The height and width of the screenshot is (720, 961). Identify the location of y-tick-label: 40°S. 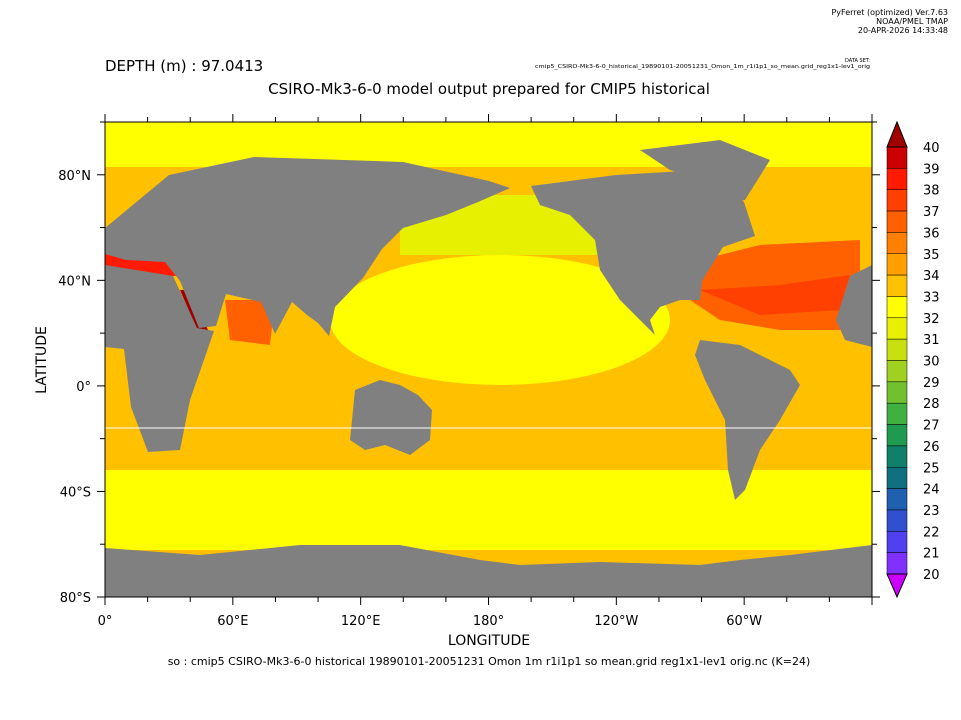
(75, 492).